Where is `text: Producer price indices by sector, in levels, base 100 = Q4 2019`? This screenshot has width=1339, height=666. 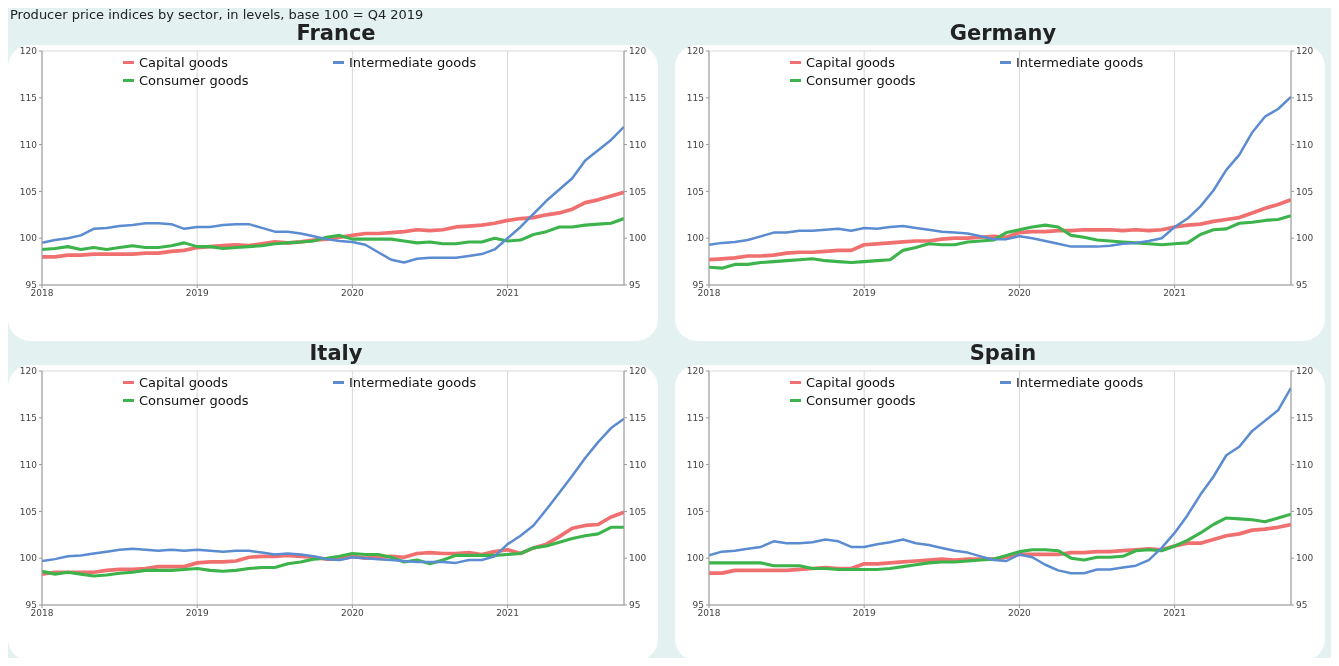 text: Producer price indices by sector, in levels, base 100 = Q4 2019 is located at coordinates (217, 14).